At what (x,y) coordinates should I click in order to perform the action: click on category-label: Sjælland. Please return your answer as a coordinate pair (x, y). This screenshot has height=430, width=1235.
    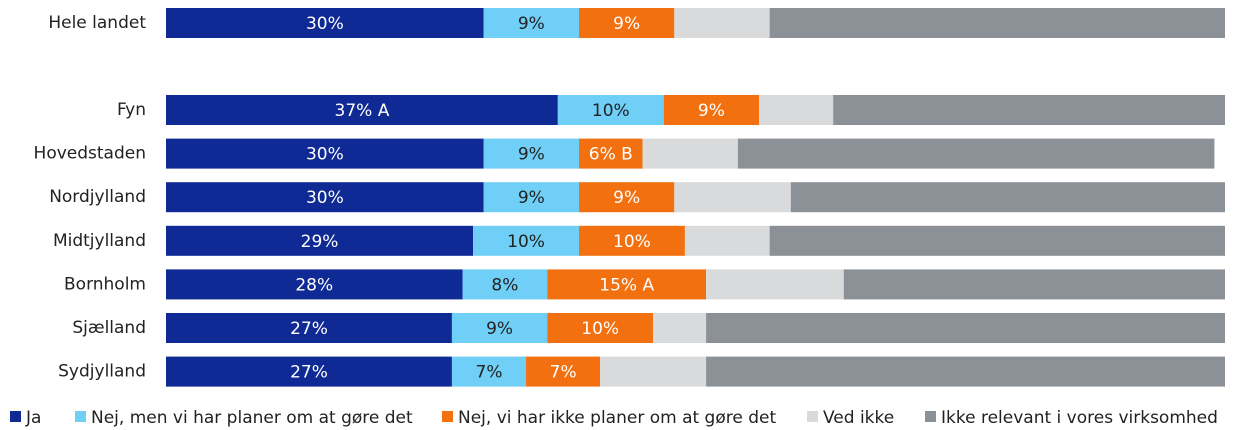
    Looking at the image, I should click on (109, 328).